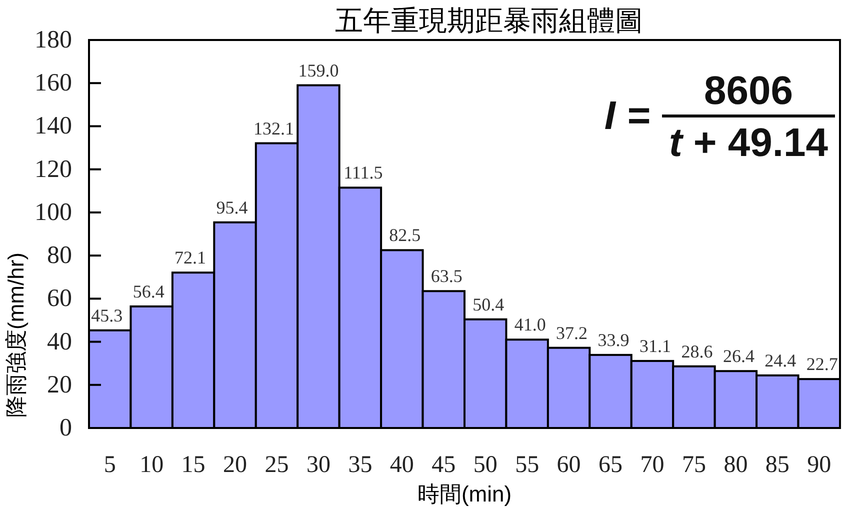 This screenshot has width=842, height=508. What do you see at coordinates (107, 315) in the screenshot?
I see `data-label: 45.3` at bounding box center [107, 315].